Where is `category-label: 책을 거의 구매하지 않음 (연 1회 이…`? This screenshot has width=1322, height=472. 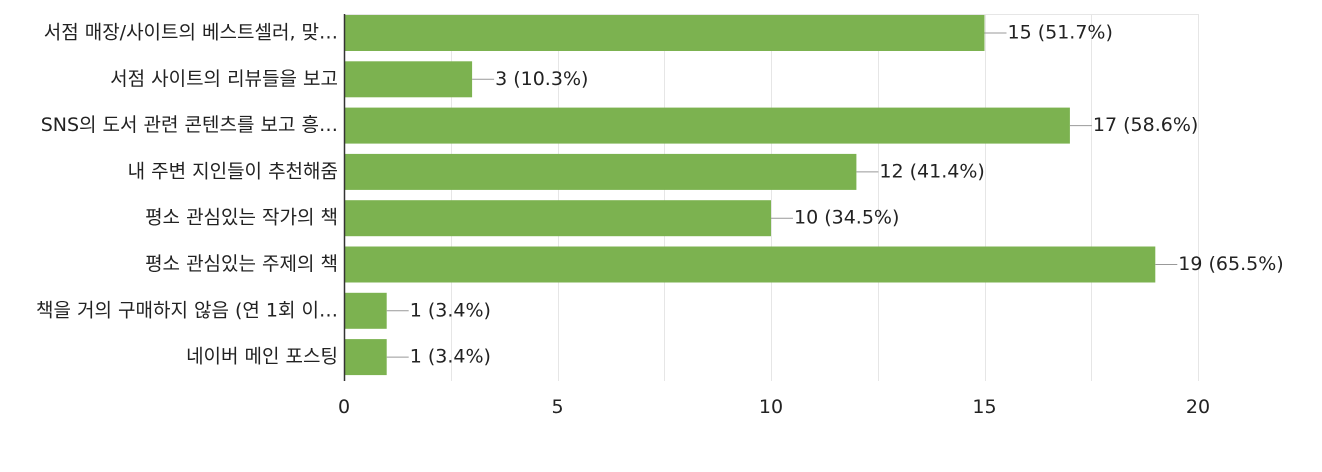 category-label: 책을 거의 구매하지 않음 (연 1회 이… is located at coordinates (187, 310).